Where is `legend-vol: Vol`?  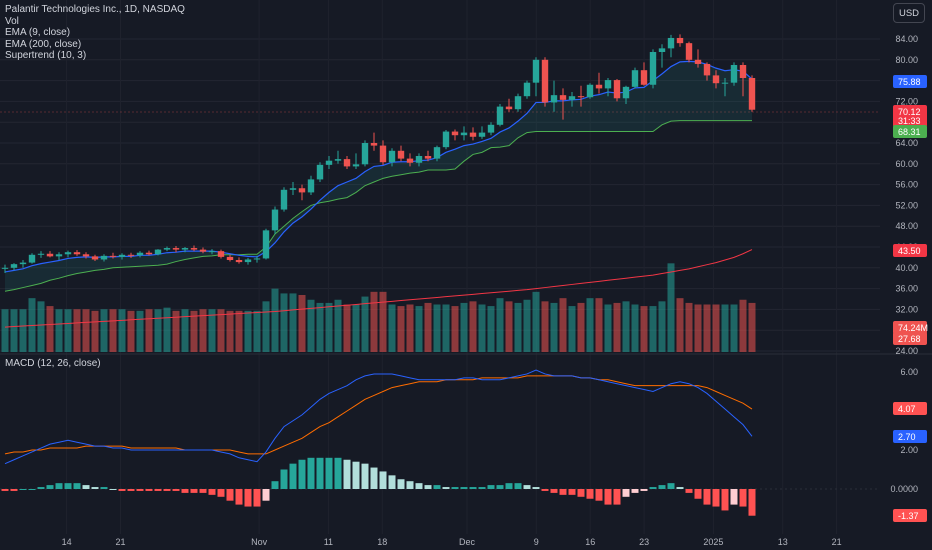
legend-vol: Vol is located at coordinates (12, 21).